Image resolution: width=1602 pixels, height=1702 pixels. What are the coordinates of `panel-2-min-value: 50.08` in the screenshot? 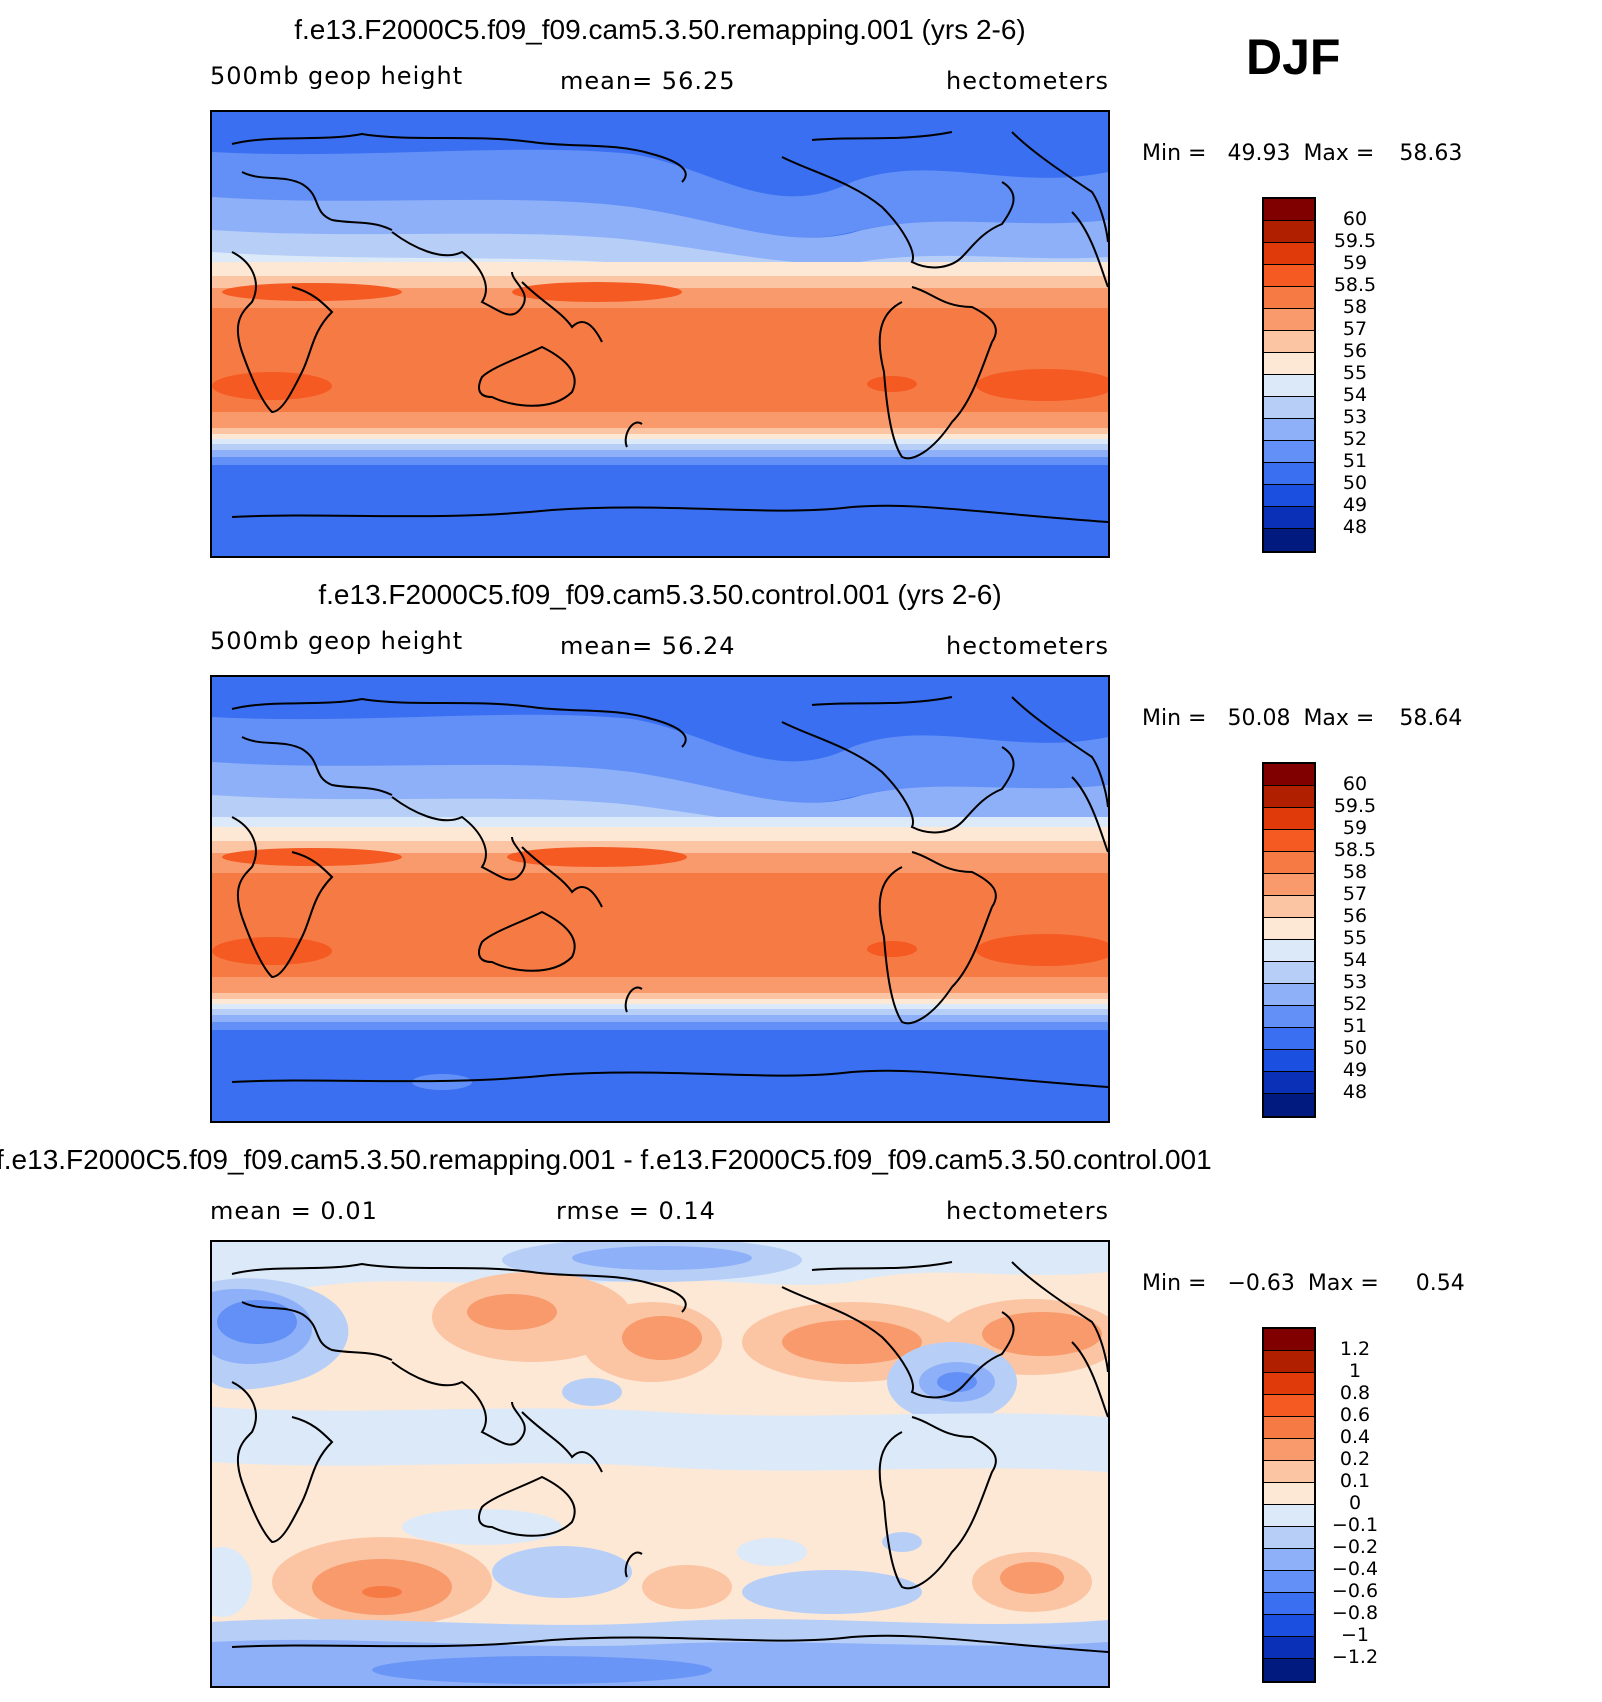 It's located at (1259, 718).